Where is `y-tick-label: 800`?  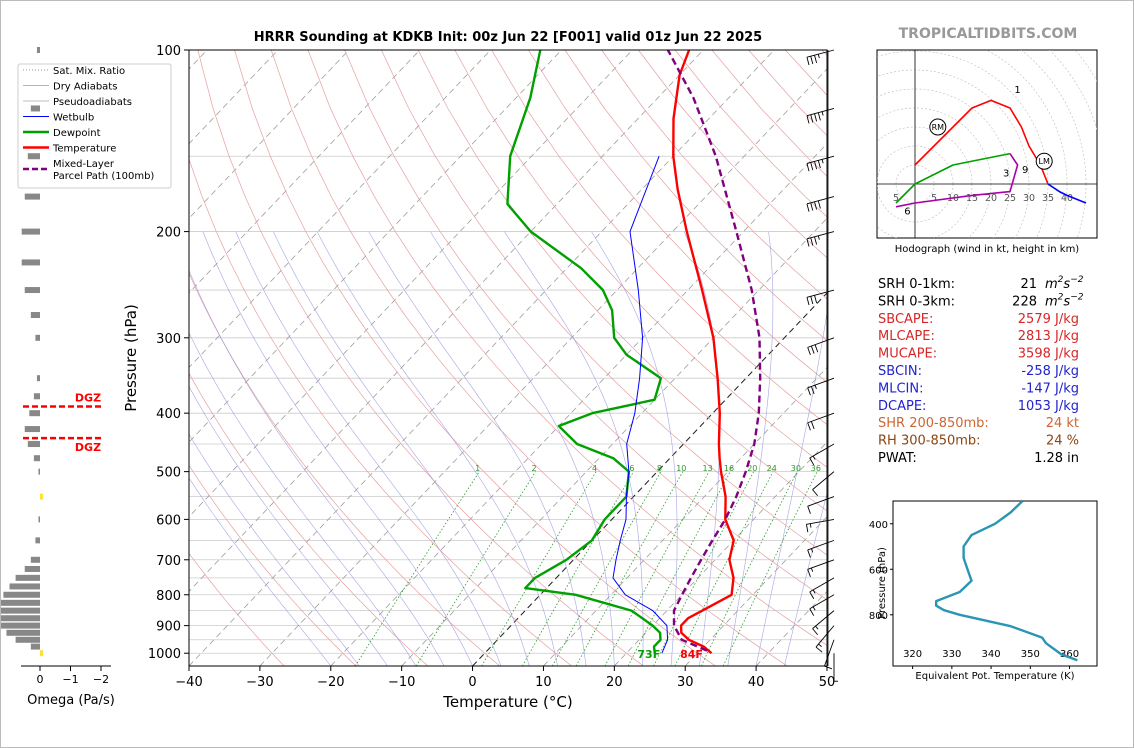 y-tick-label: 800 is located at coordinates (168, 596).